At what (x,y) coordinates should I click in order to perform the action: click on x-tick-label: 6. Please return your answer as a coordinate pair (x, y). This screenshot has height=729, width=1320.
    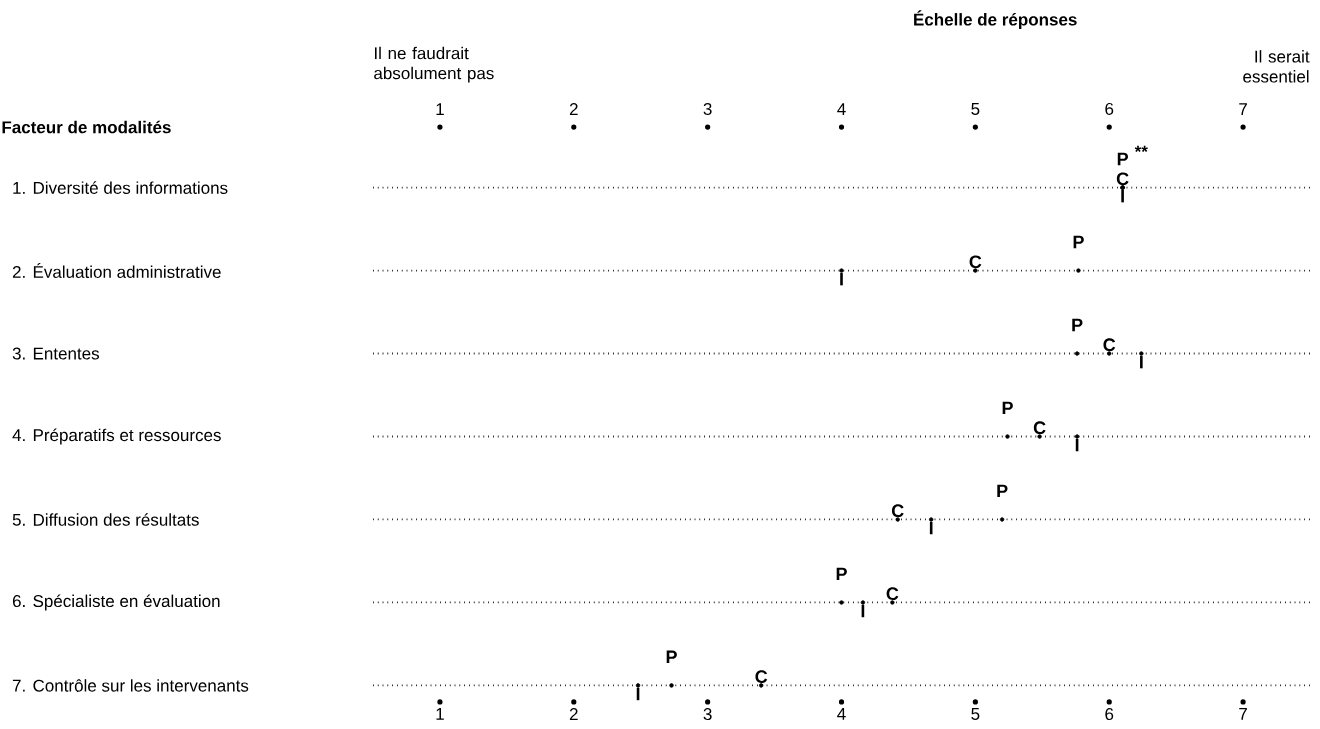
    Looking at the image, I should click on (1109, 714).